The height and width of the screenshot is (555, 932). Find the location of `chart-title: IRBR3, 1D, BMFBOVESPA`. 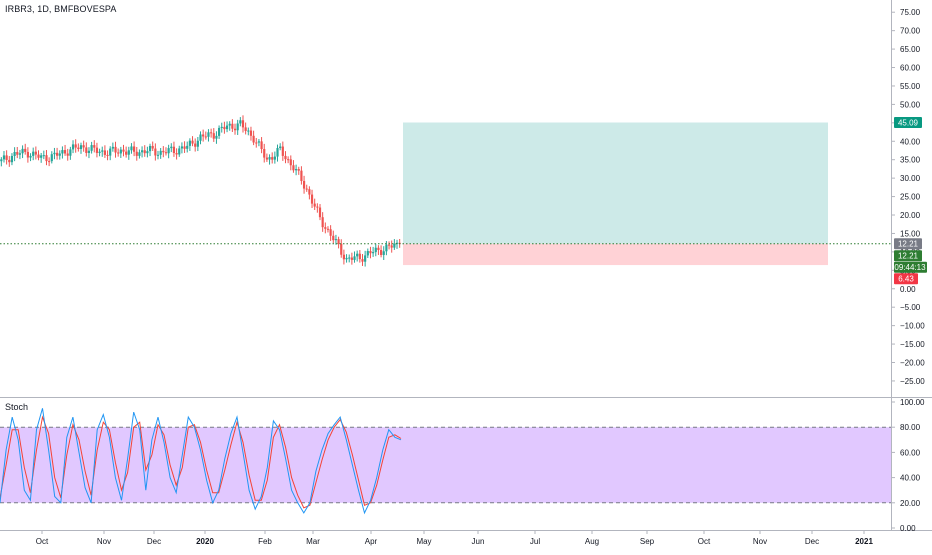

chart-title: IRBR3, 1D, BMFBOVESPA is located at coordinates (61, 9).